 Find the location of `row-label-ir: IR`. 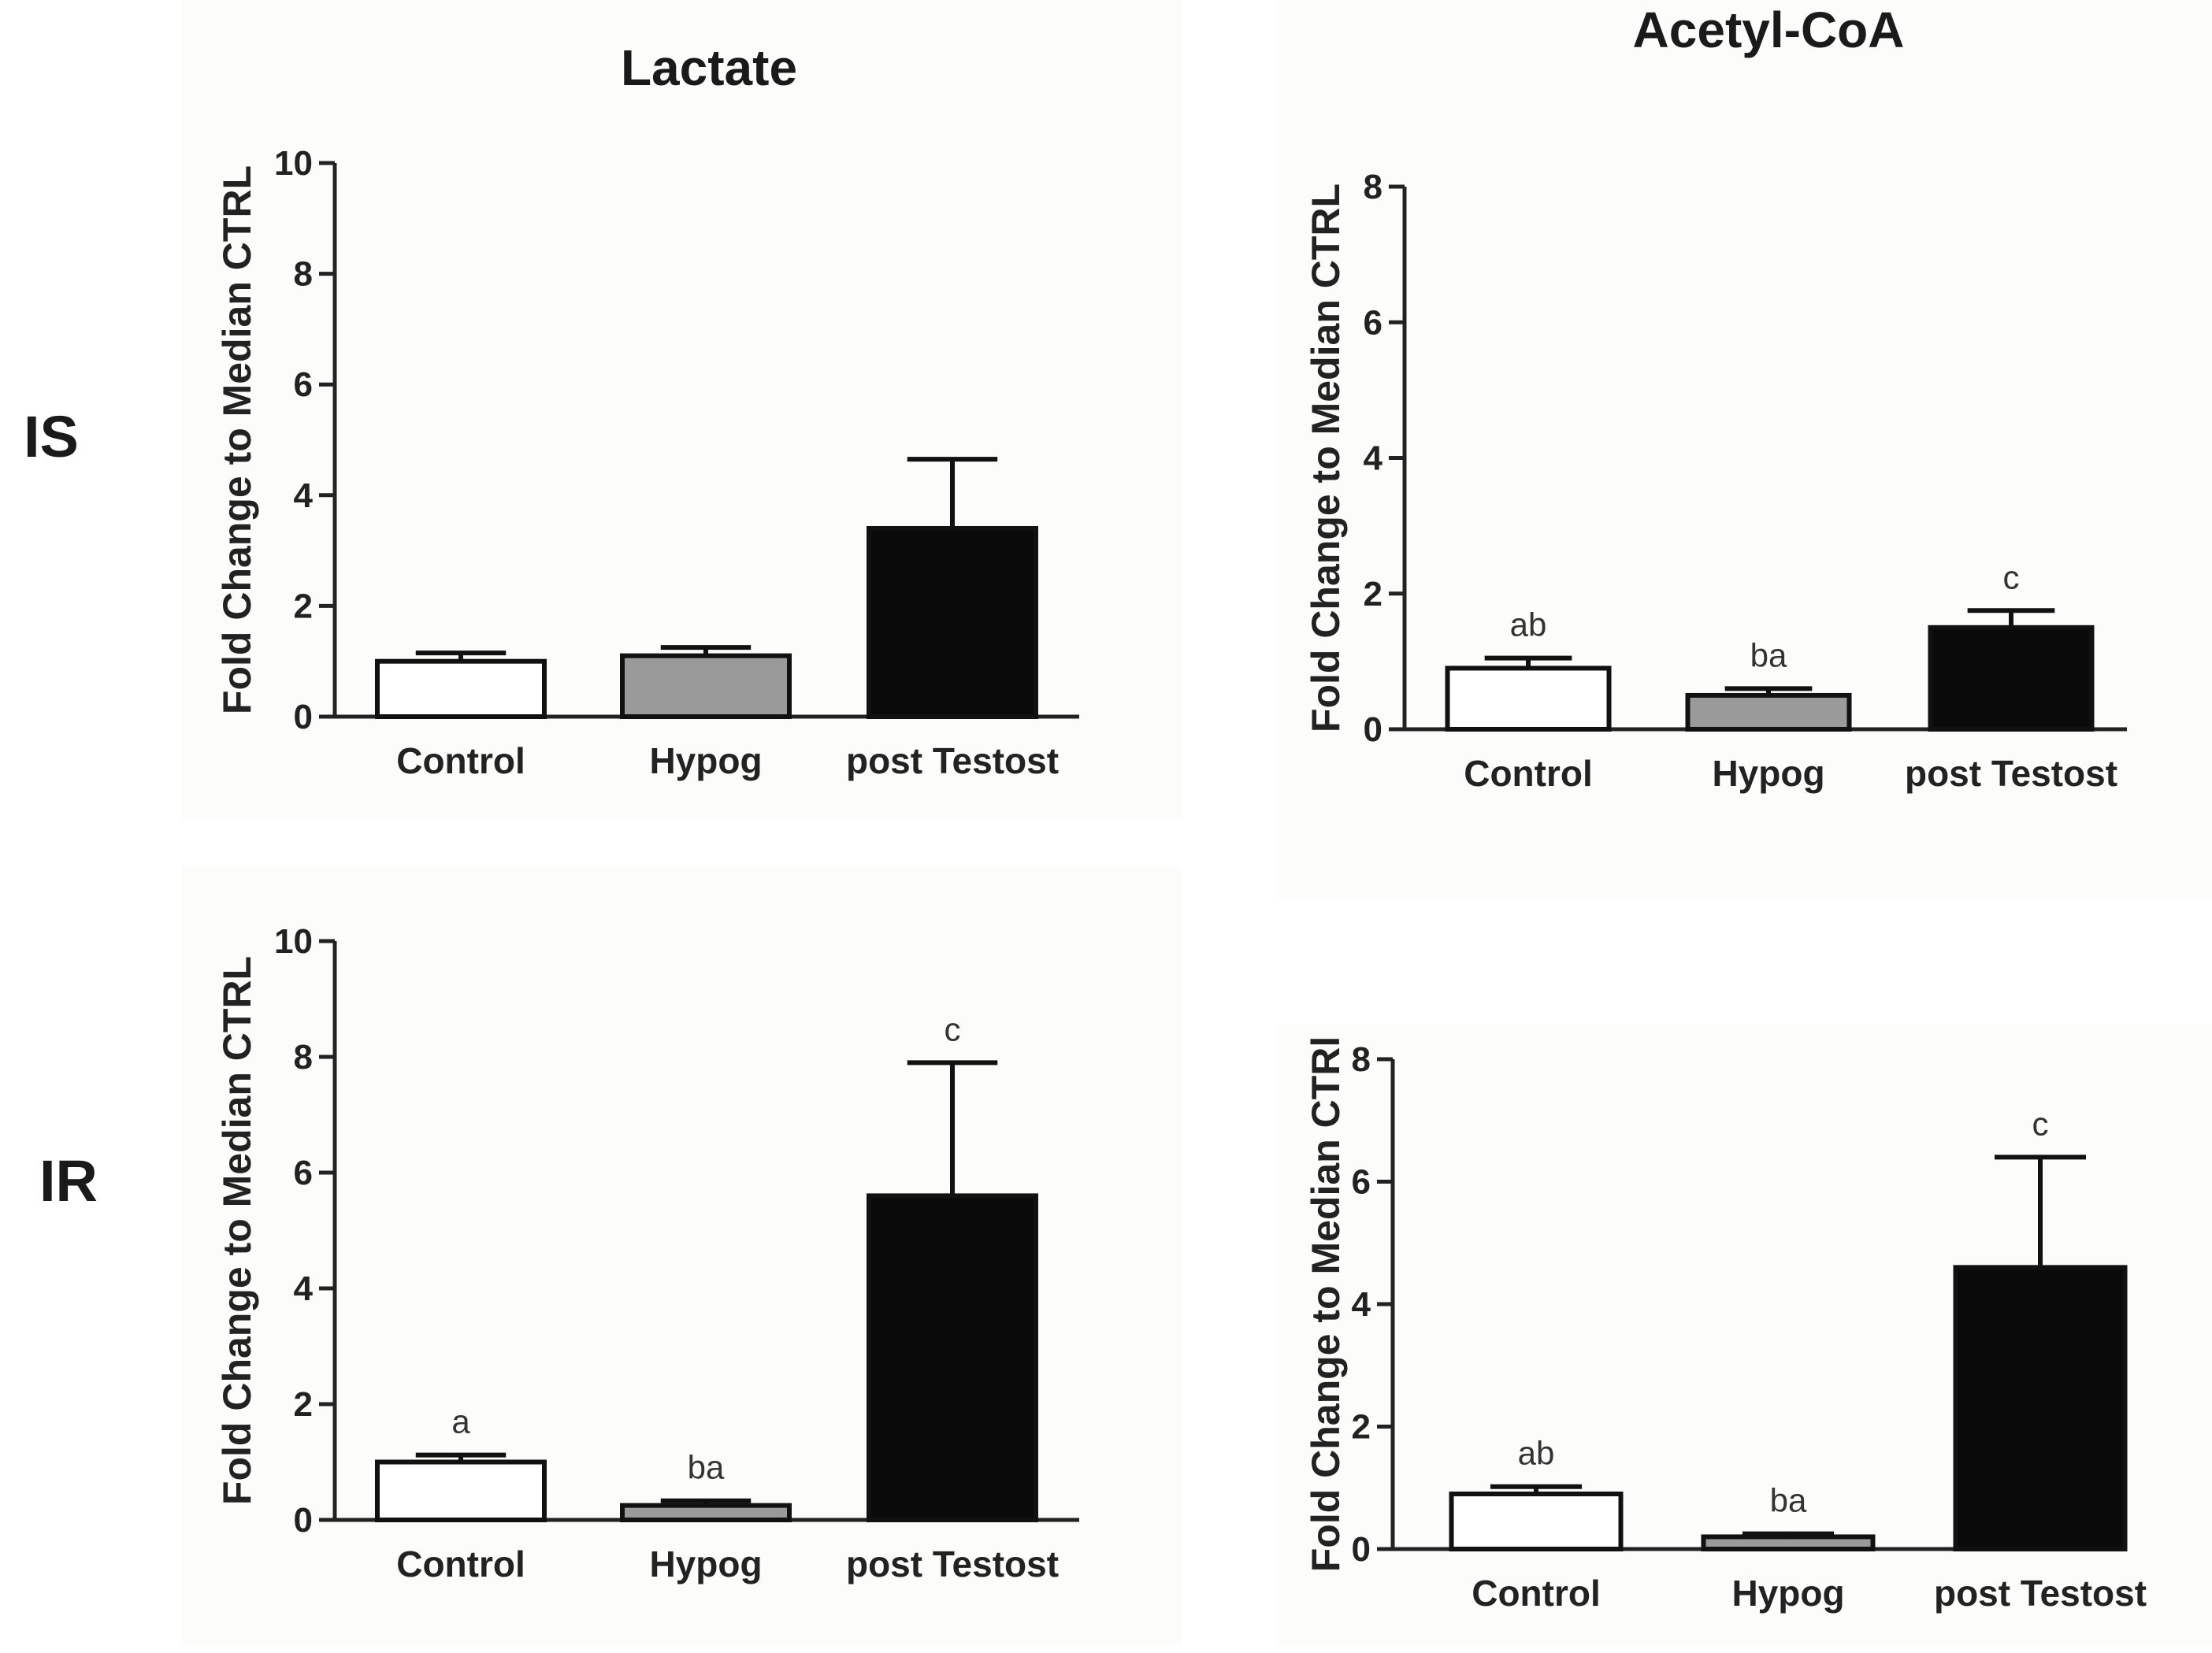

row-label-ir: IR is located at coordinates (68, 1181).